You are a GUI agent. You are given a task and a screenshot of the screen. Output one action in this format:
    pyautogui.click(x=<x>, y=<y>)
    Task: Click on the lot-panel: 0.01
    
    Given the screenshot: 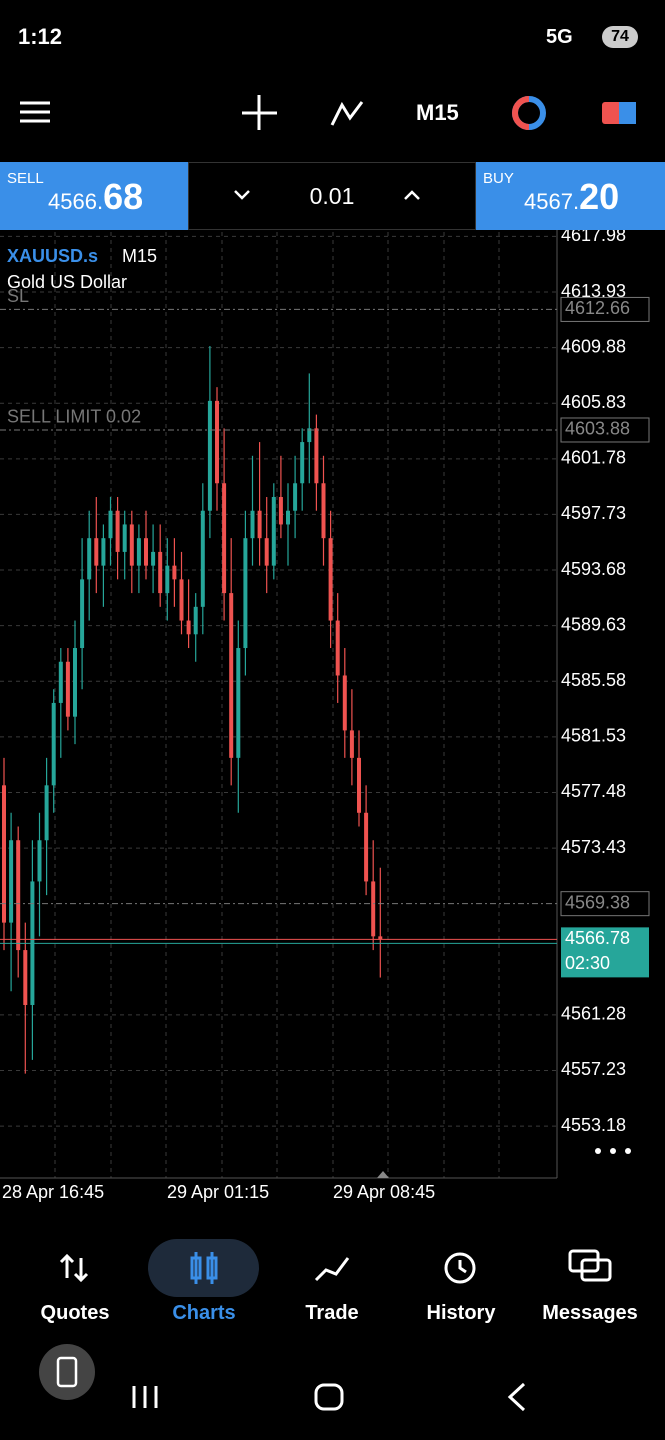 What is the action you would take?
    pyautogui.click(x=332, y=196)
    